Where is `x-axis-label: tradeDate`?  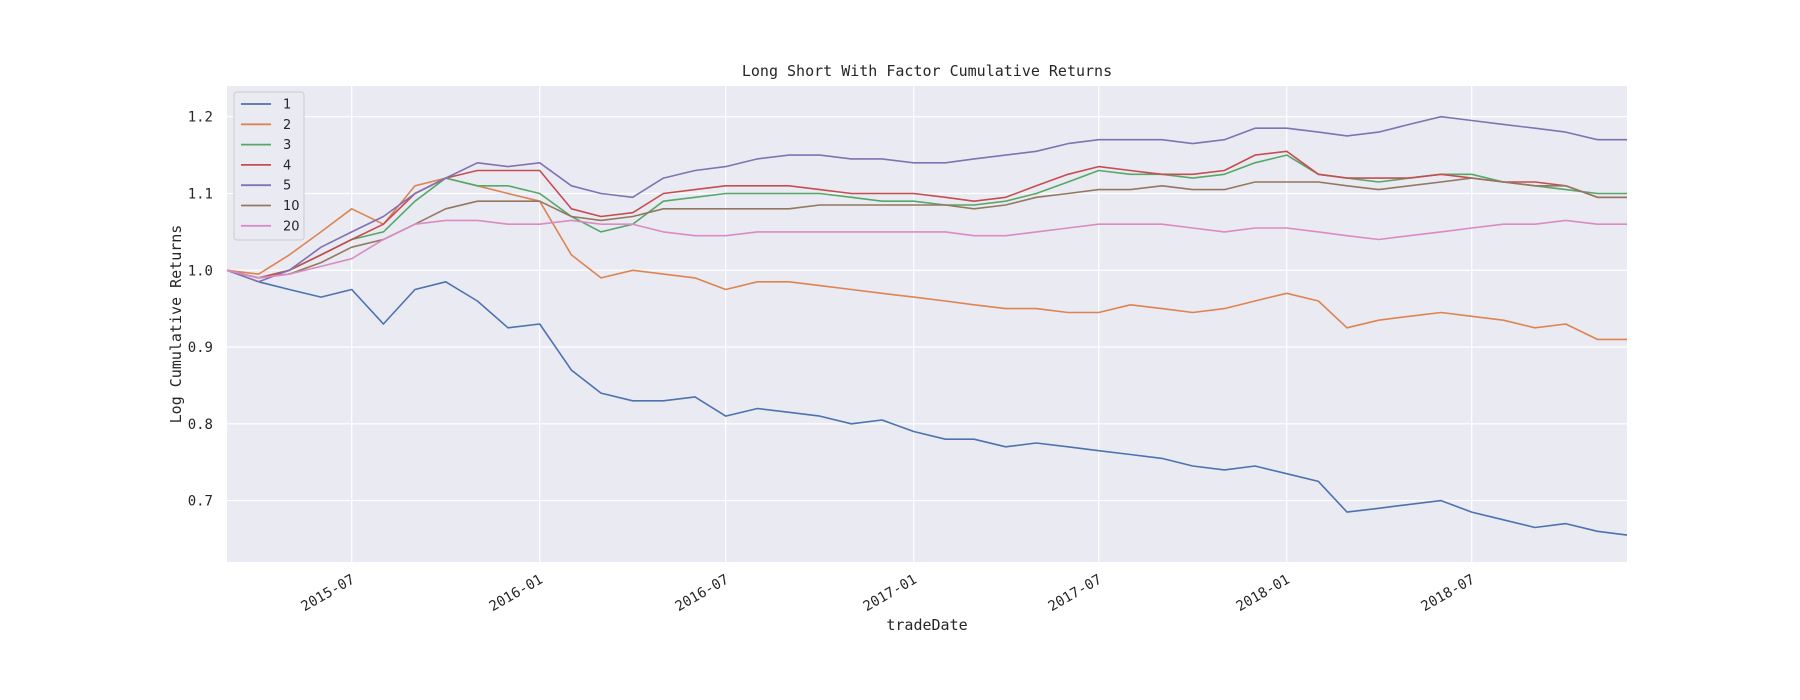 x-axis-label: tradeDate is located at coordinates (926, 625).